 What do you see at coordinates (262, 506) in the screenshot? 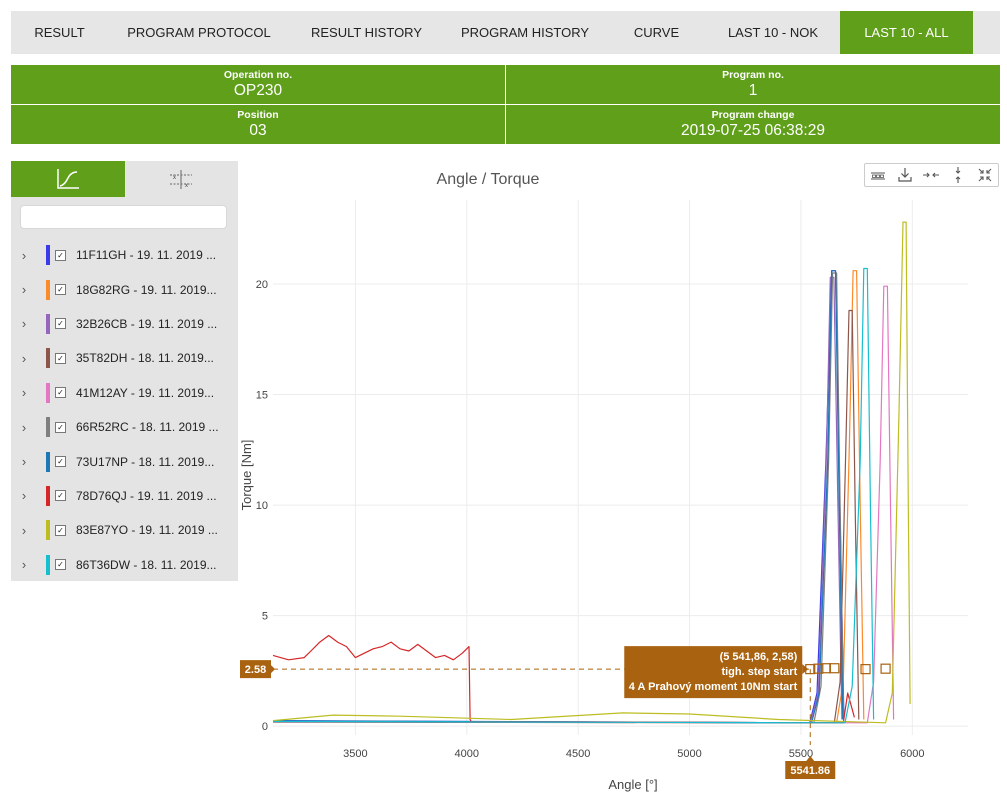
I see `y-tick-label: 10` at bounding box center [262, 506].